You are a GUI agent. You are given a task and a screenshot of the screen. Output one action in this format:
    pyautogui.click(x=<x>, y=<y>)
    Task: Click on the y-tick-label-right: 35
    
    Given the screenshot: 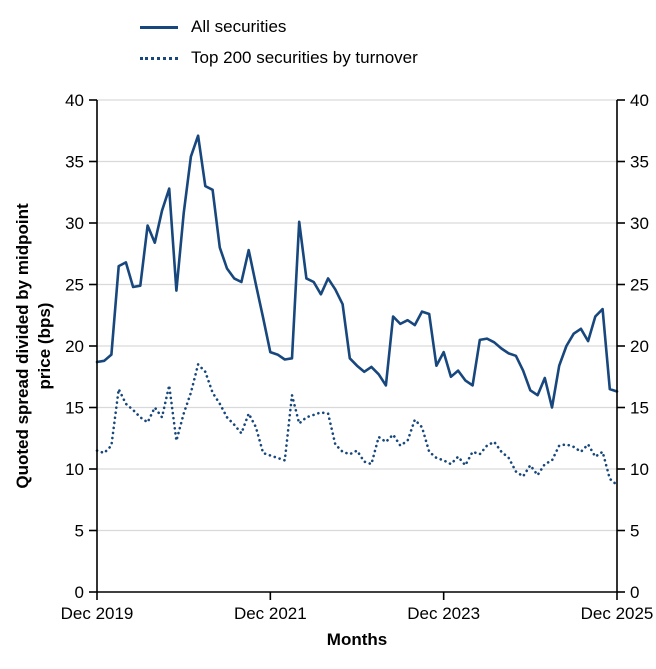 What is the action you would take?
    pyautogui.click(x=639, y=162)
    